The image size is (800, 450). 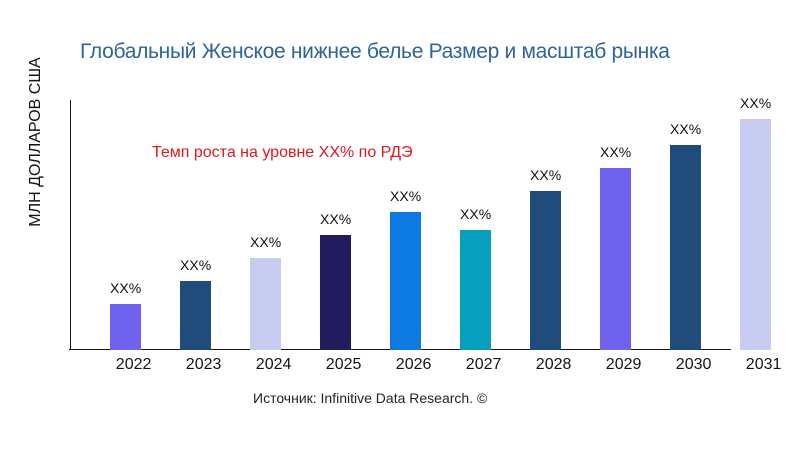 I want to click on bar-2026, so click(x=406, y=281).